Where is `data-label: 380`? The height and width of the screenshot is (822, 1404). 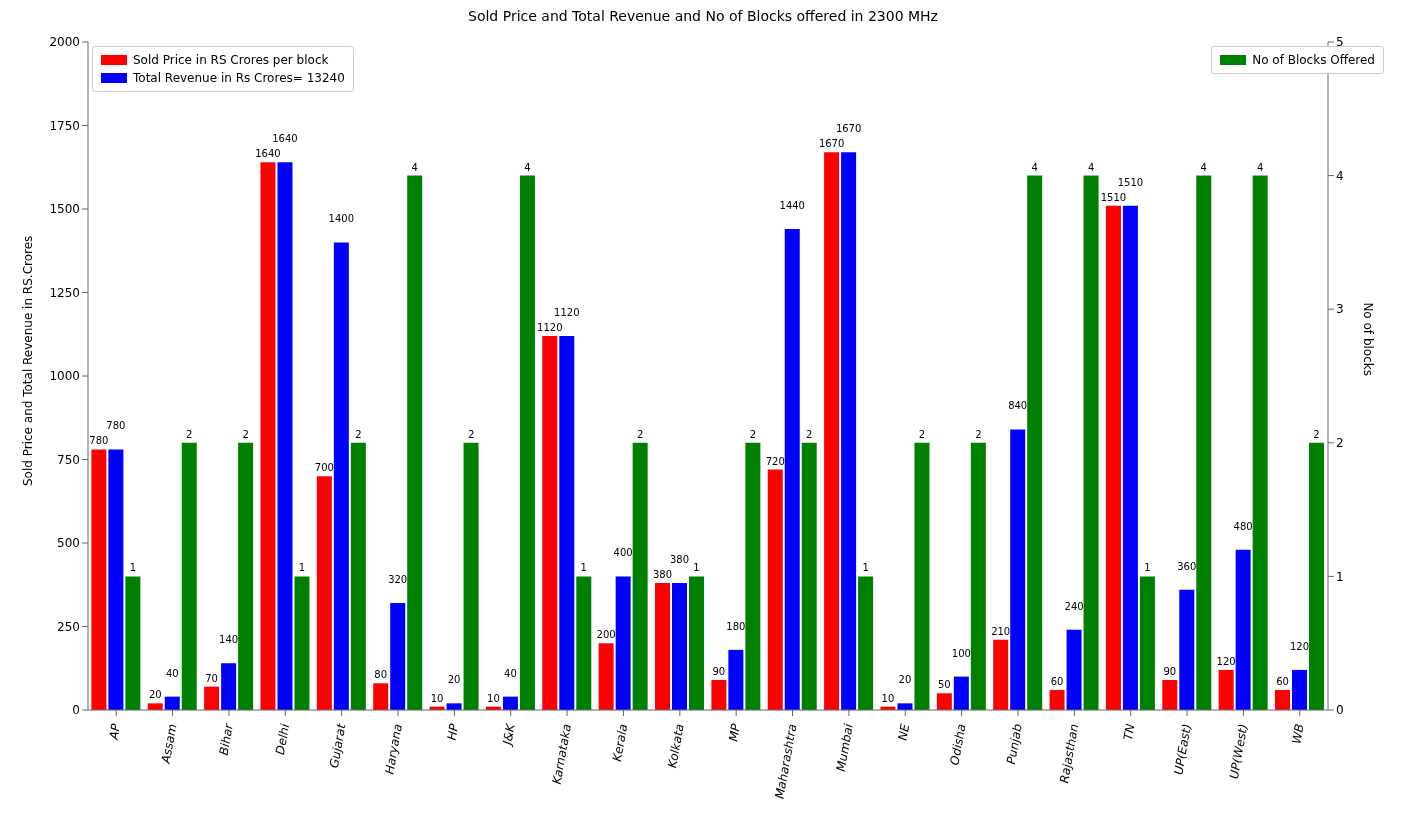
data-label: 380 is located at coordinates (679, 560).